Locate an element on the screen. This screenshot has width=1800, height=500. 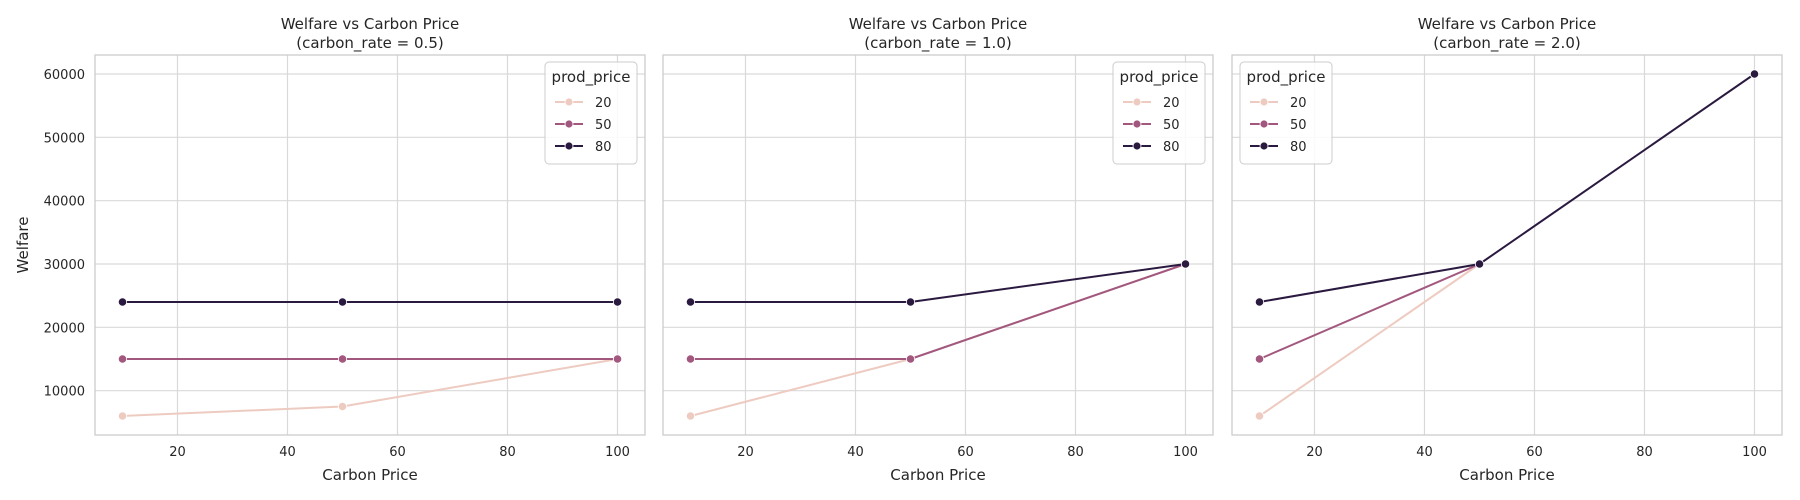
chart-subtitle: (carbon_rate = 0.5) is located at coordinates (369, 43).